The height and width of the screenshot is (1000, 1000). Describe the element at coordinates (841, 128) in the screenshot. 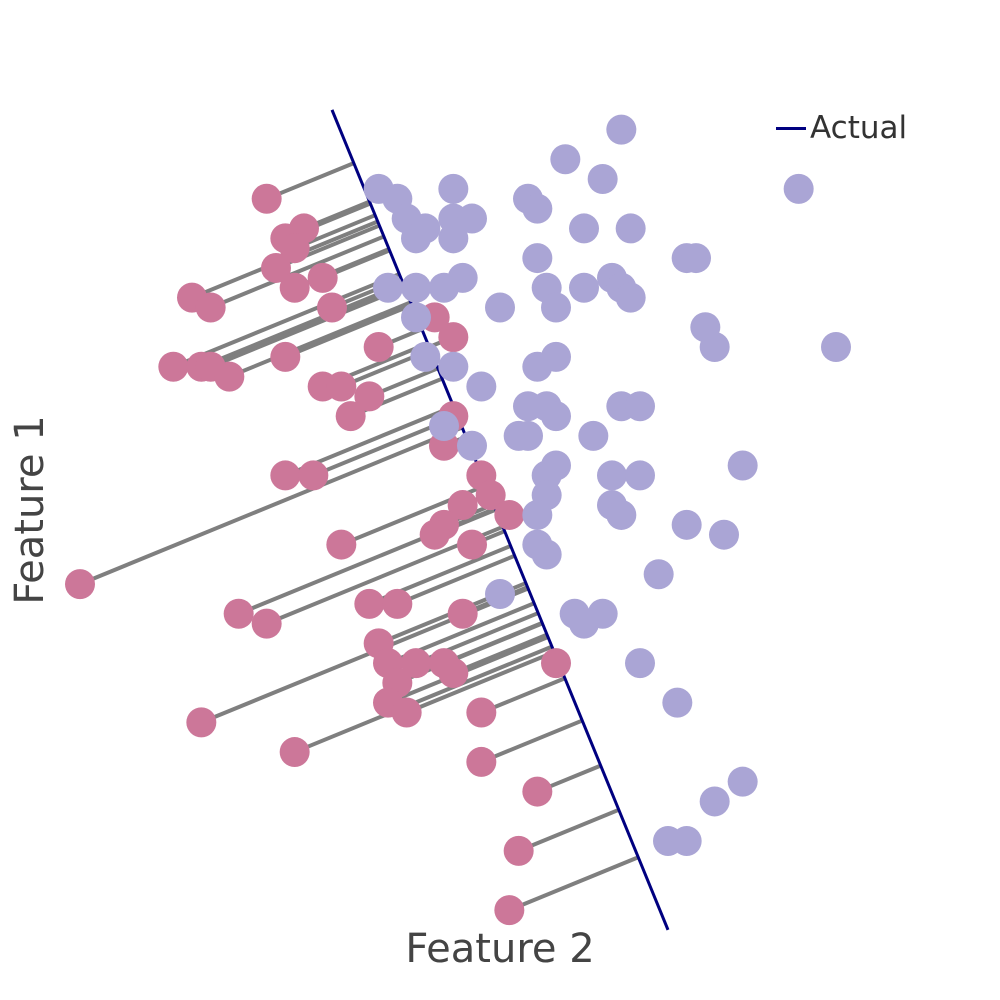

I see `legend: Actual` at that location.